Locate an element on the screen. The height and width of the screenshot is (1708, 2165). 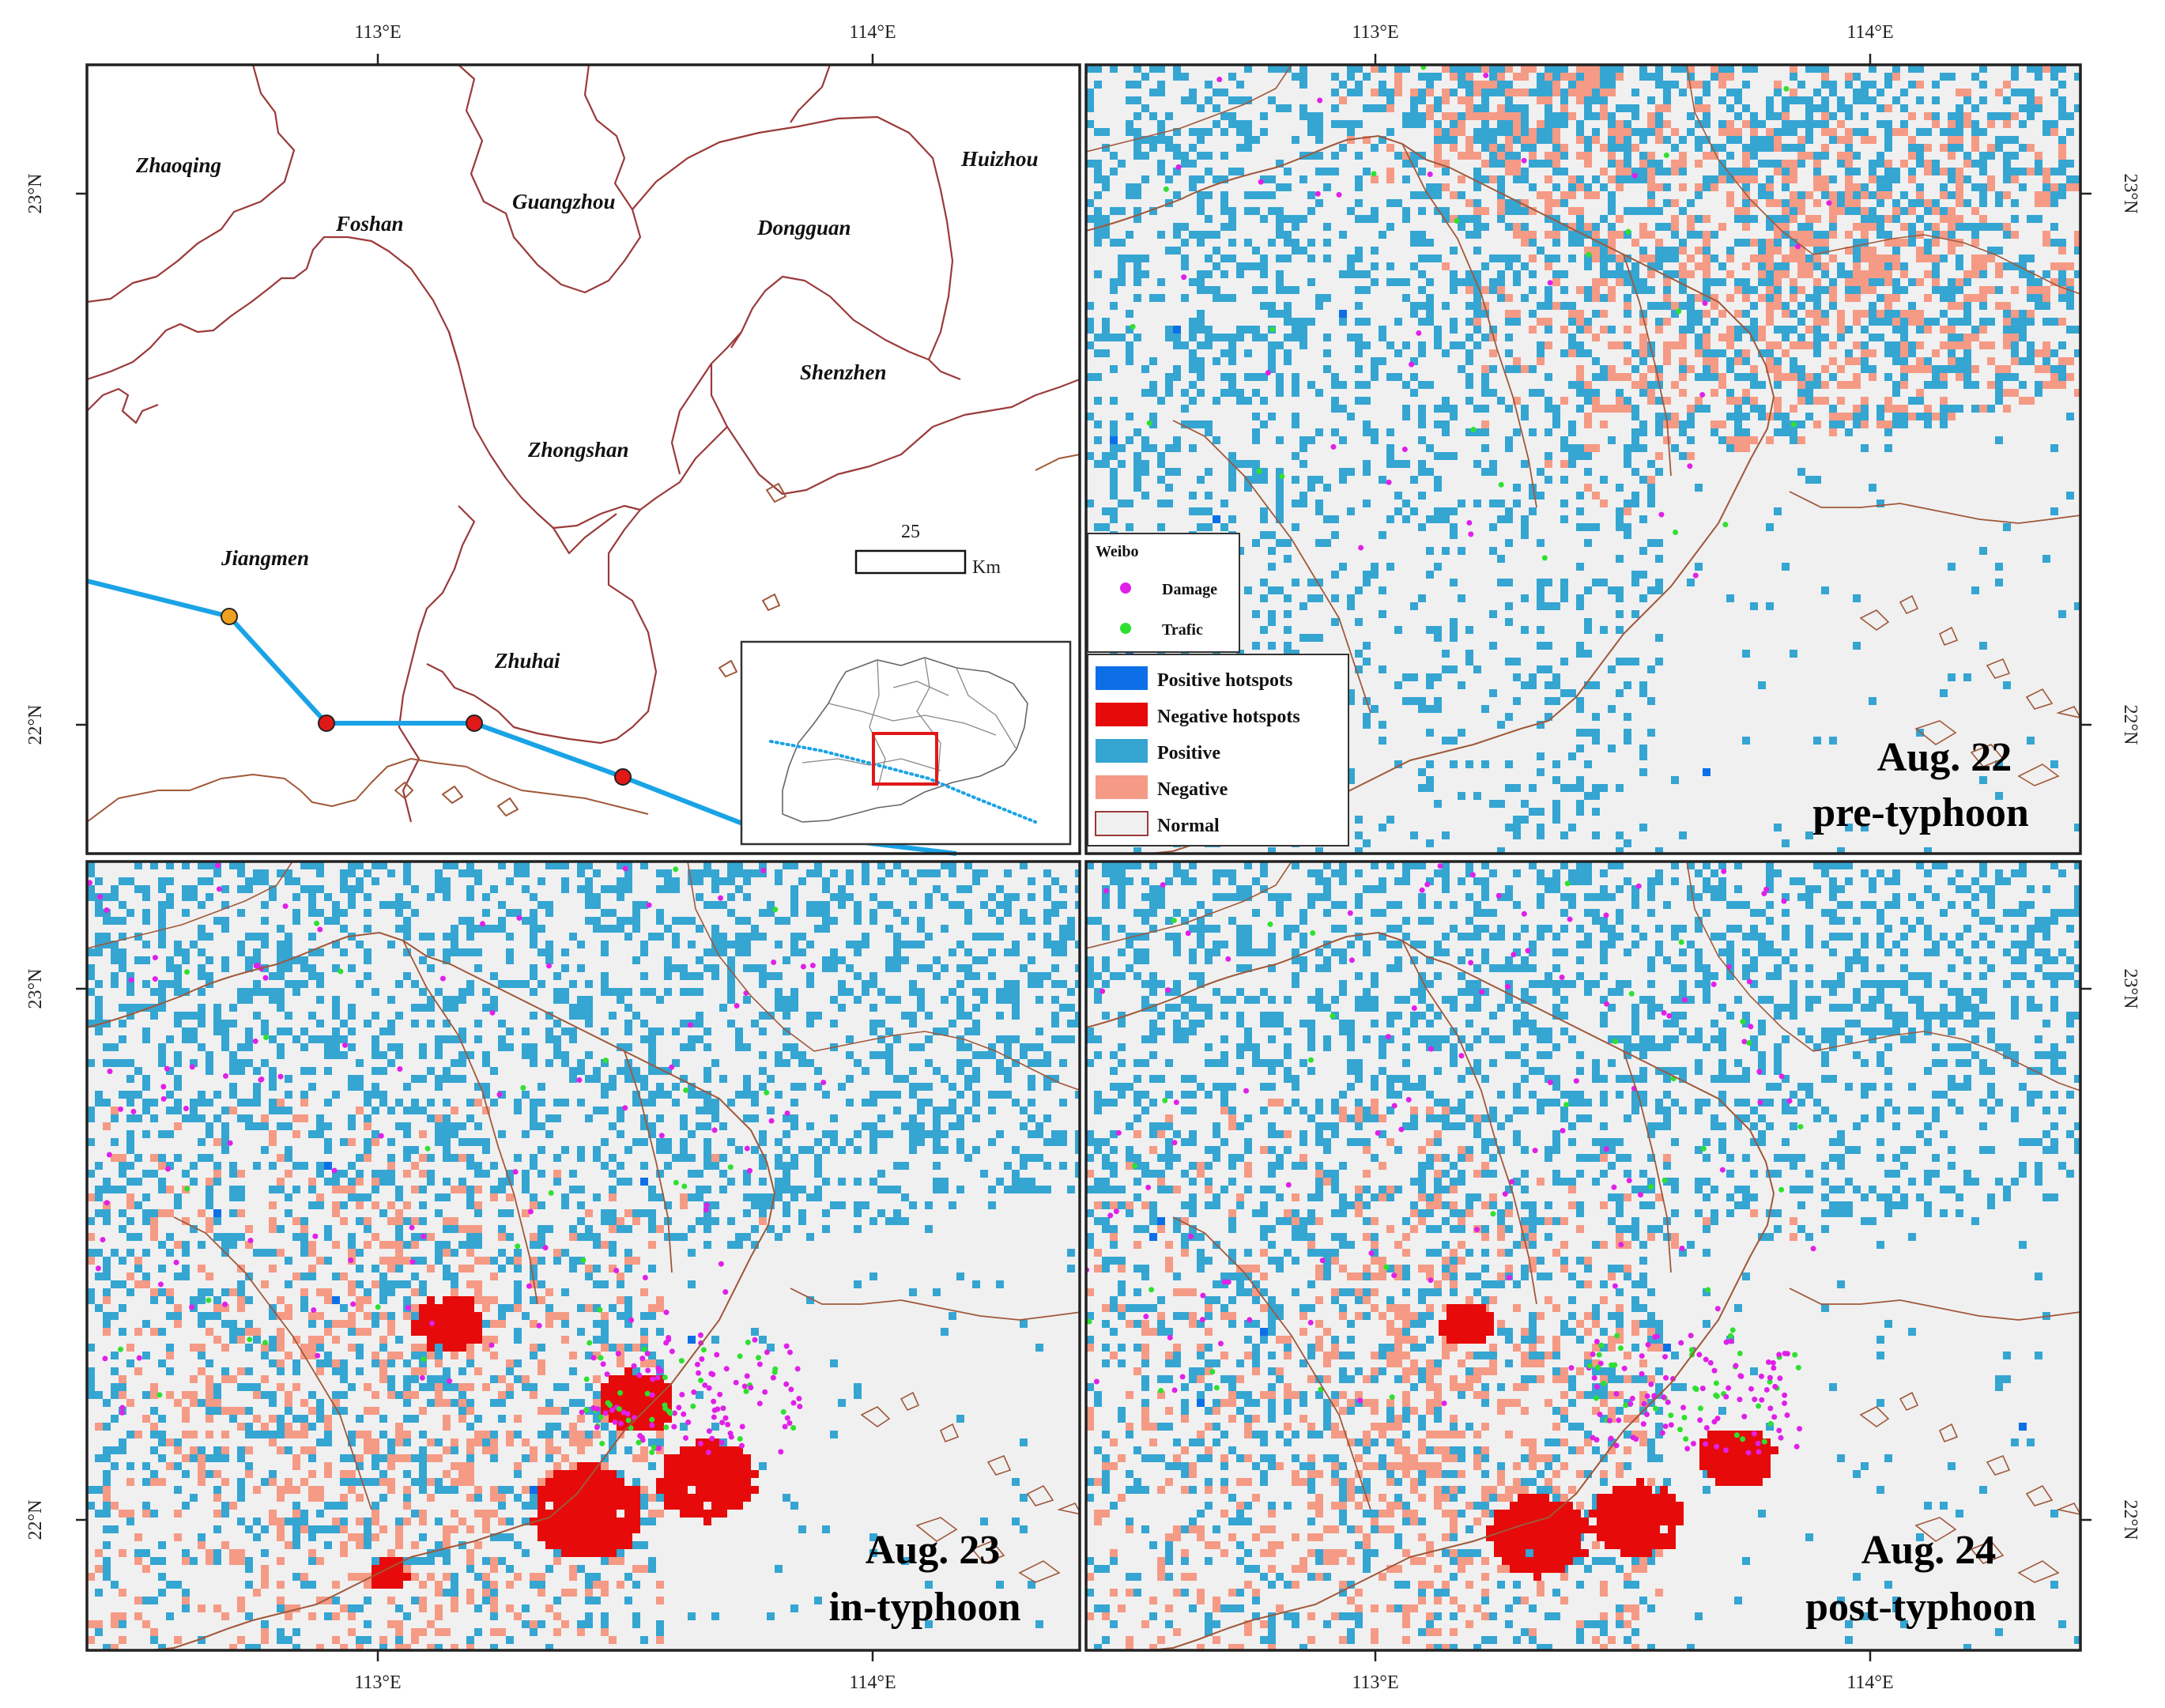
city-label-guangzhou: Guangzhou is located at coordinates (564, 201).